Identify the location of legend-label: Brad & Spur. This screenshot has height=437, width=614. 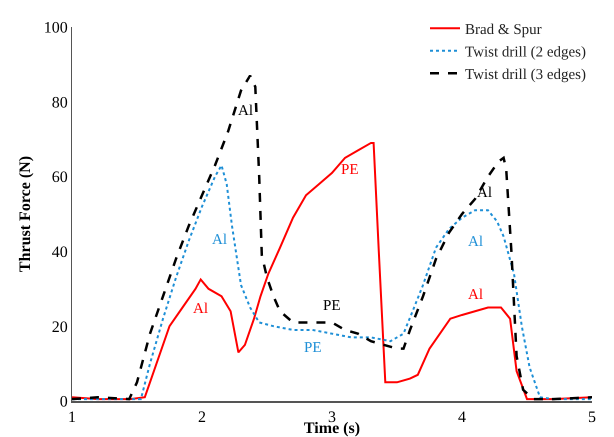
(503, 30).